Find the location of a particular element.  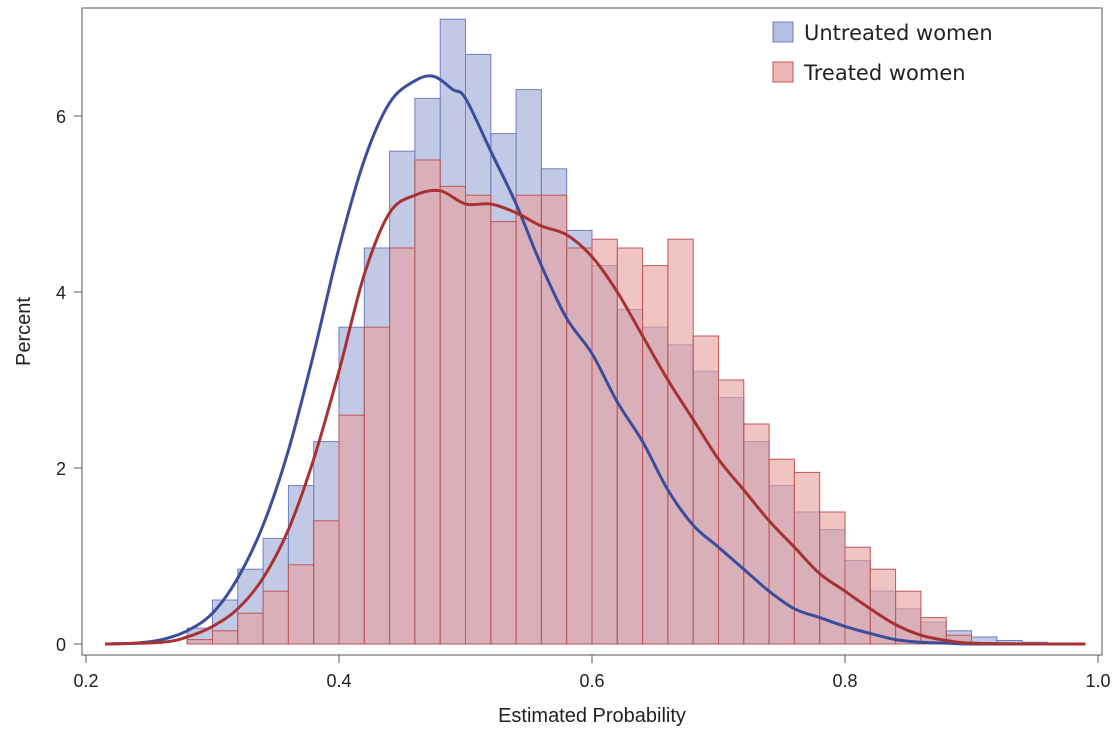

legend-label-untreated: Untreated women is located at coordinates (898, 33).